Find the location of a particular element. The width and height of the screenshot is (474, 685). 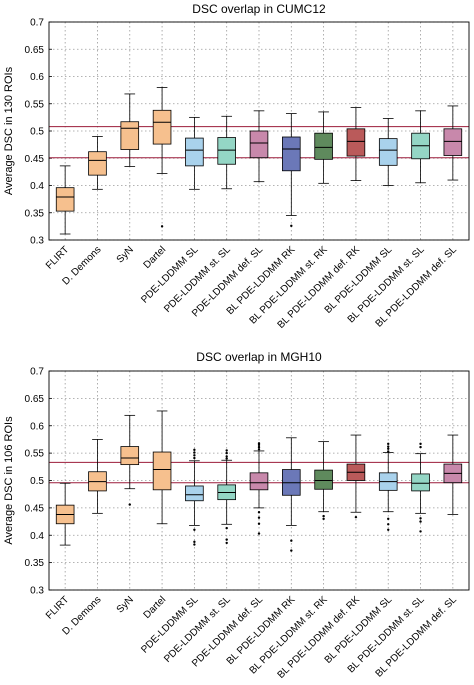

x-category-label: Dartel is located at coordinates (155, 607).